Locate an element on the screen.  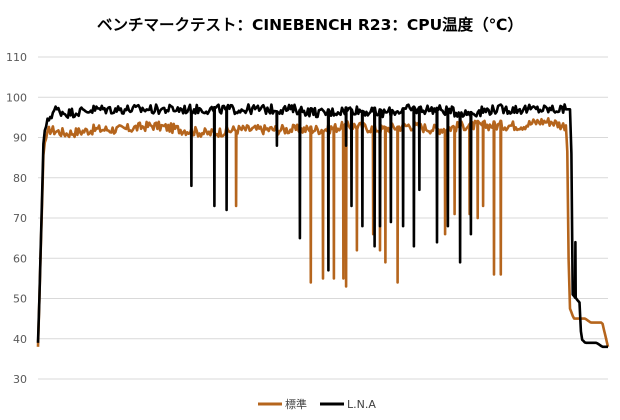
y-tick-label: 90 is located at coordinates (20, 138).